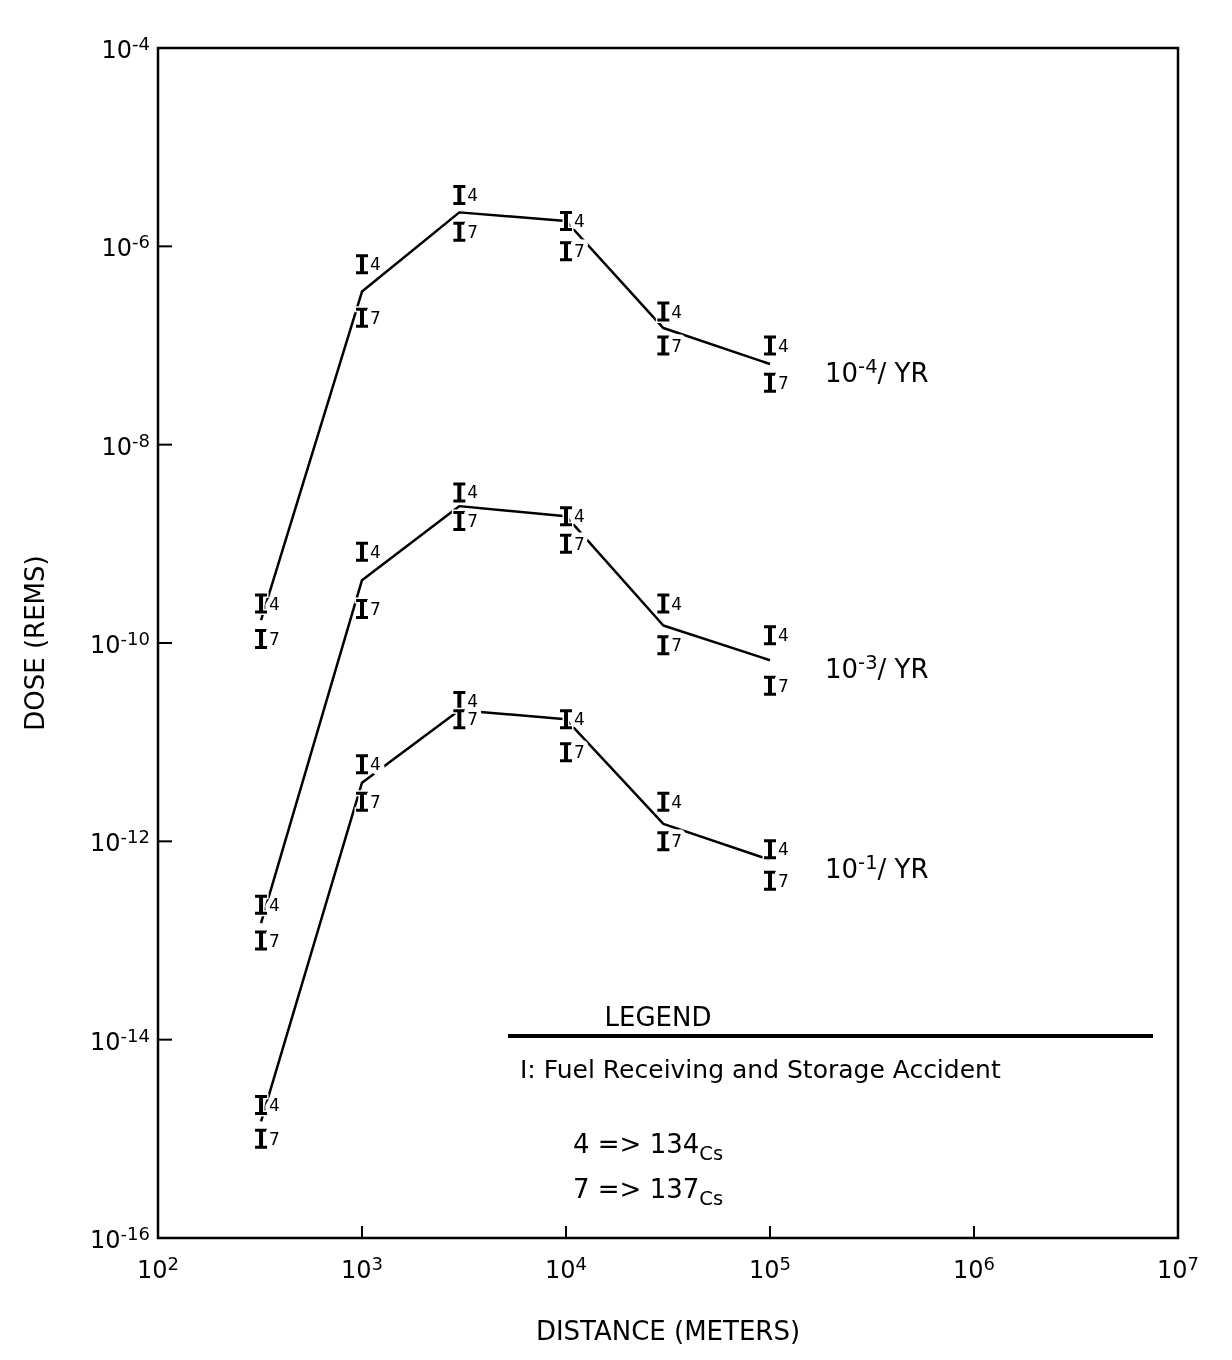  What do you see at coordinates (658, 1017) in the screenshot?
I see `legend-title: LEGEND` at bounding box center [658, 1017].